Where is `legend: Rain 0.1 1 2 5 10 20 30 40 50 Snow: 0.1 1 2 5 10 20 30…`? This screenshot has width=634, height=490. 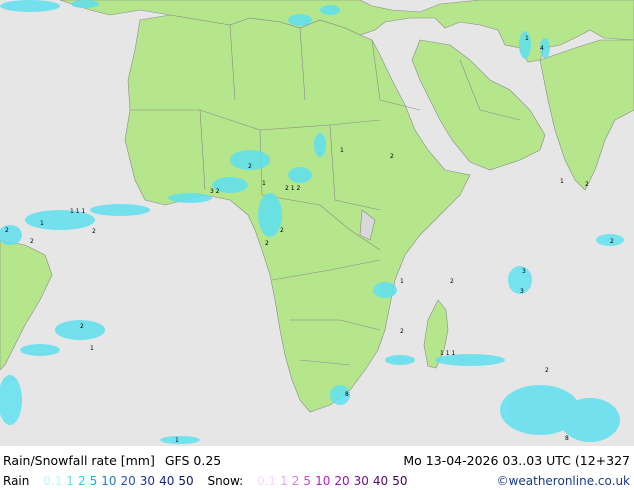
legend: Rain 0.1 1 2 5 10 20 30 40 50 Snow: 0.1 1 2 5 10 20 30… is located at coordinates (205, 481).